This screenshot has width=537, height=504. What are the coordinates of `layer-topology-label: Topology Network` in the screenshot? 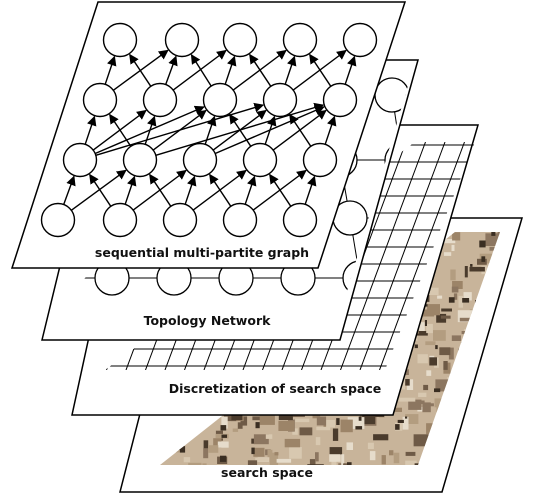 It's located at (208, 320).